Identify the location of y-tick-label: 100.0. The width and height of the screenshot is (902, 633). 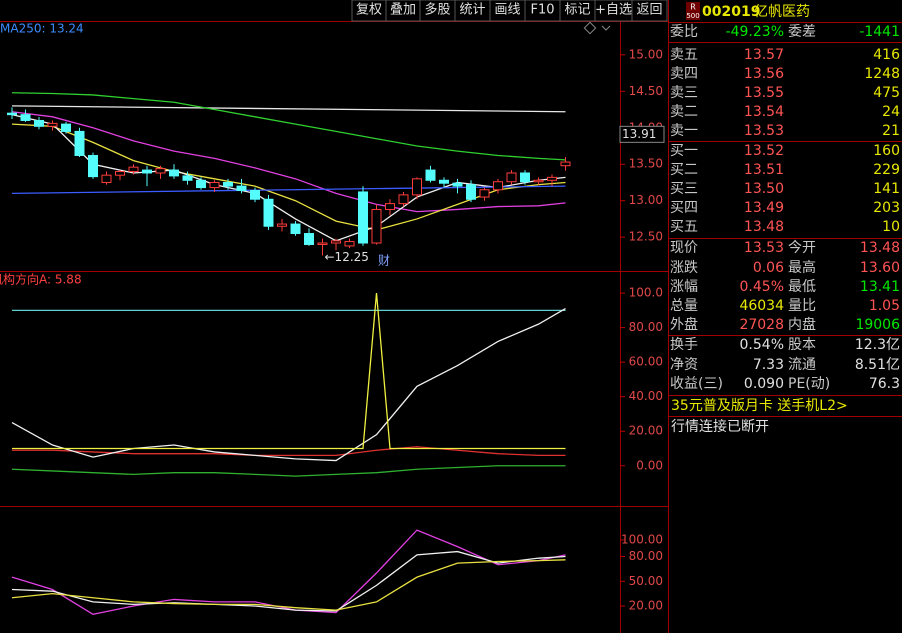
(646, 293).